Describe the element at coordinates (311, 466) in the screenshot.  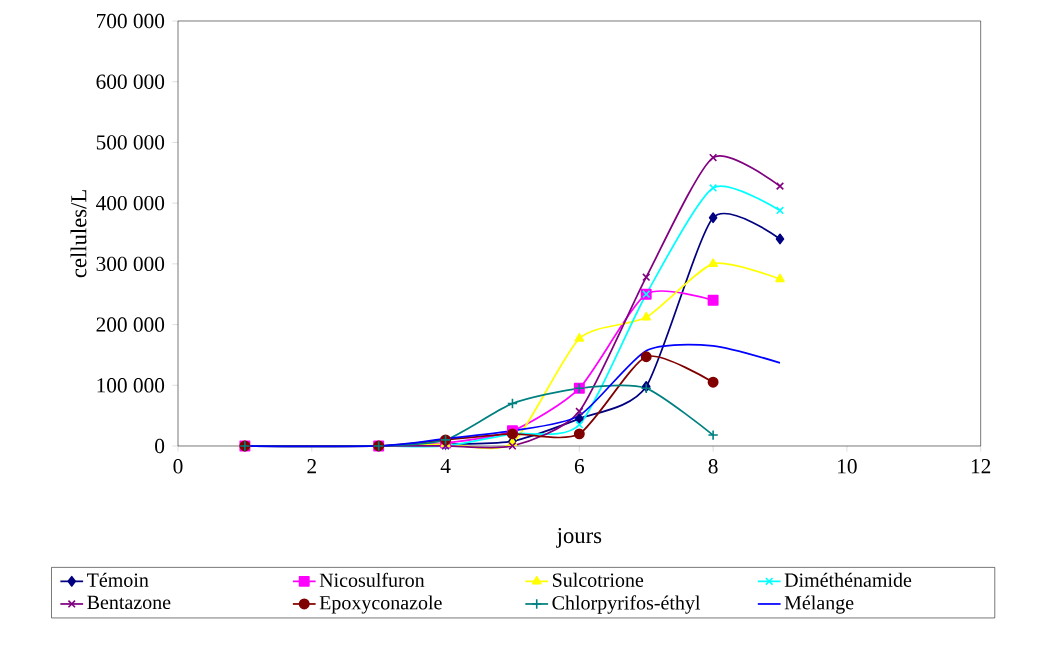
I see `x-tick-label: 2` at that location.